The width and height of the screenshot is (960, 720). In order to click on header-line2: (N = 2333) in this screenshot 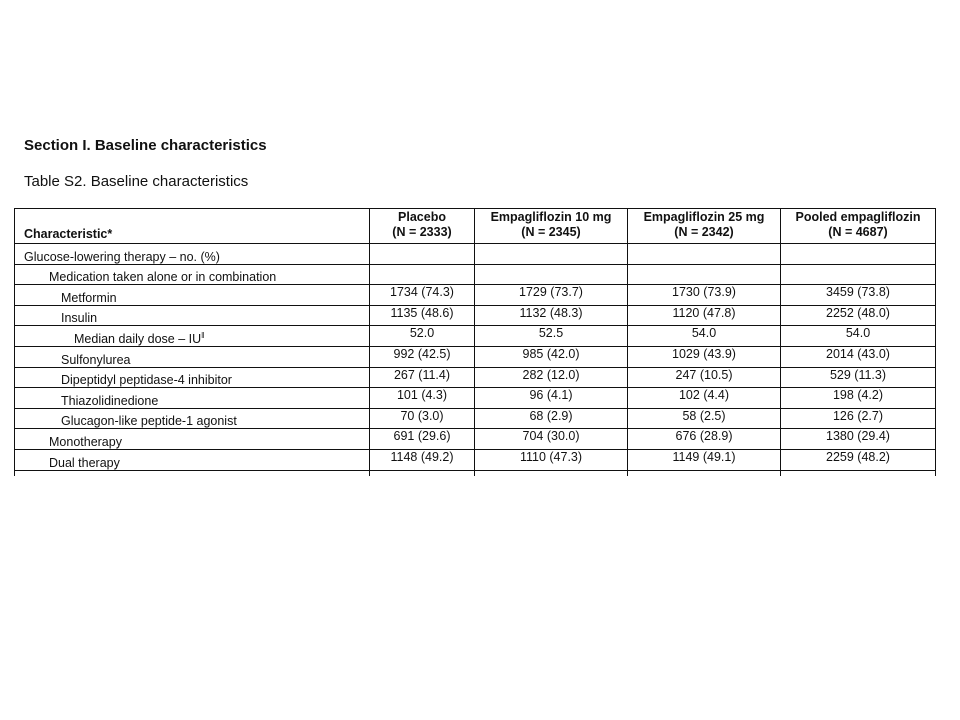, I will do `click(422, 232)`.